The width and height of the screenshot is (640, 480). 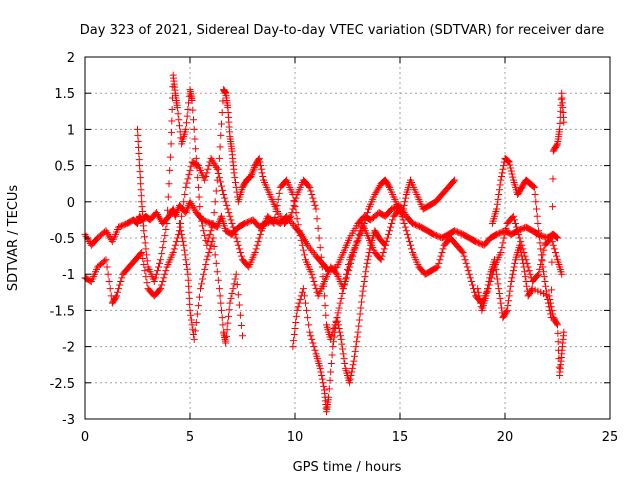 What do you see at coordinates (85, 437) in the screenshot?
I see `x-tick-label: 0` at bounding box center [85, 437].